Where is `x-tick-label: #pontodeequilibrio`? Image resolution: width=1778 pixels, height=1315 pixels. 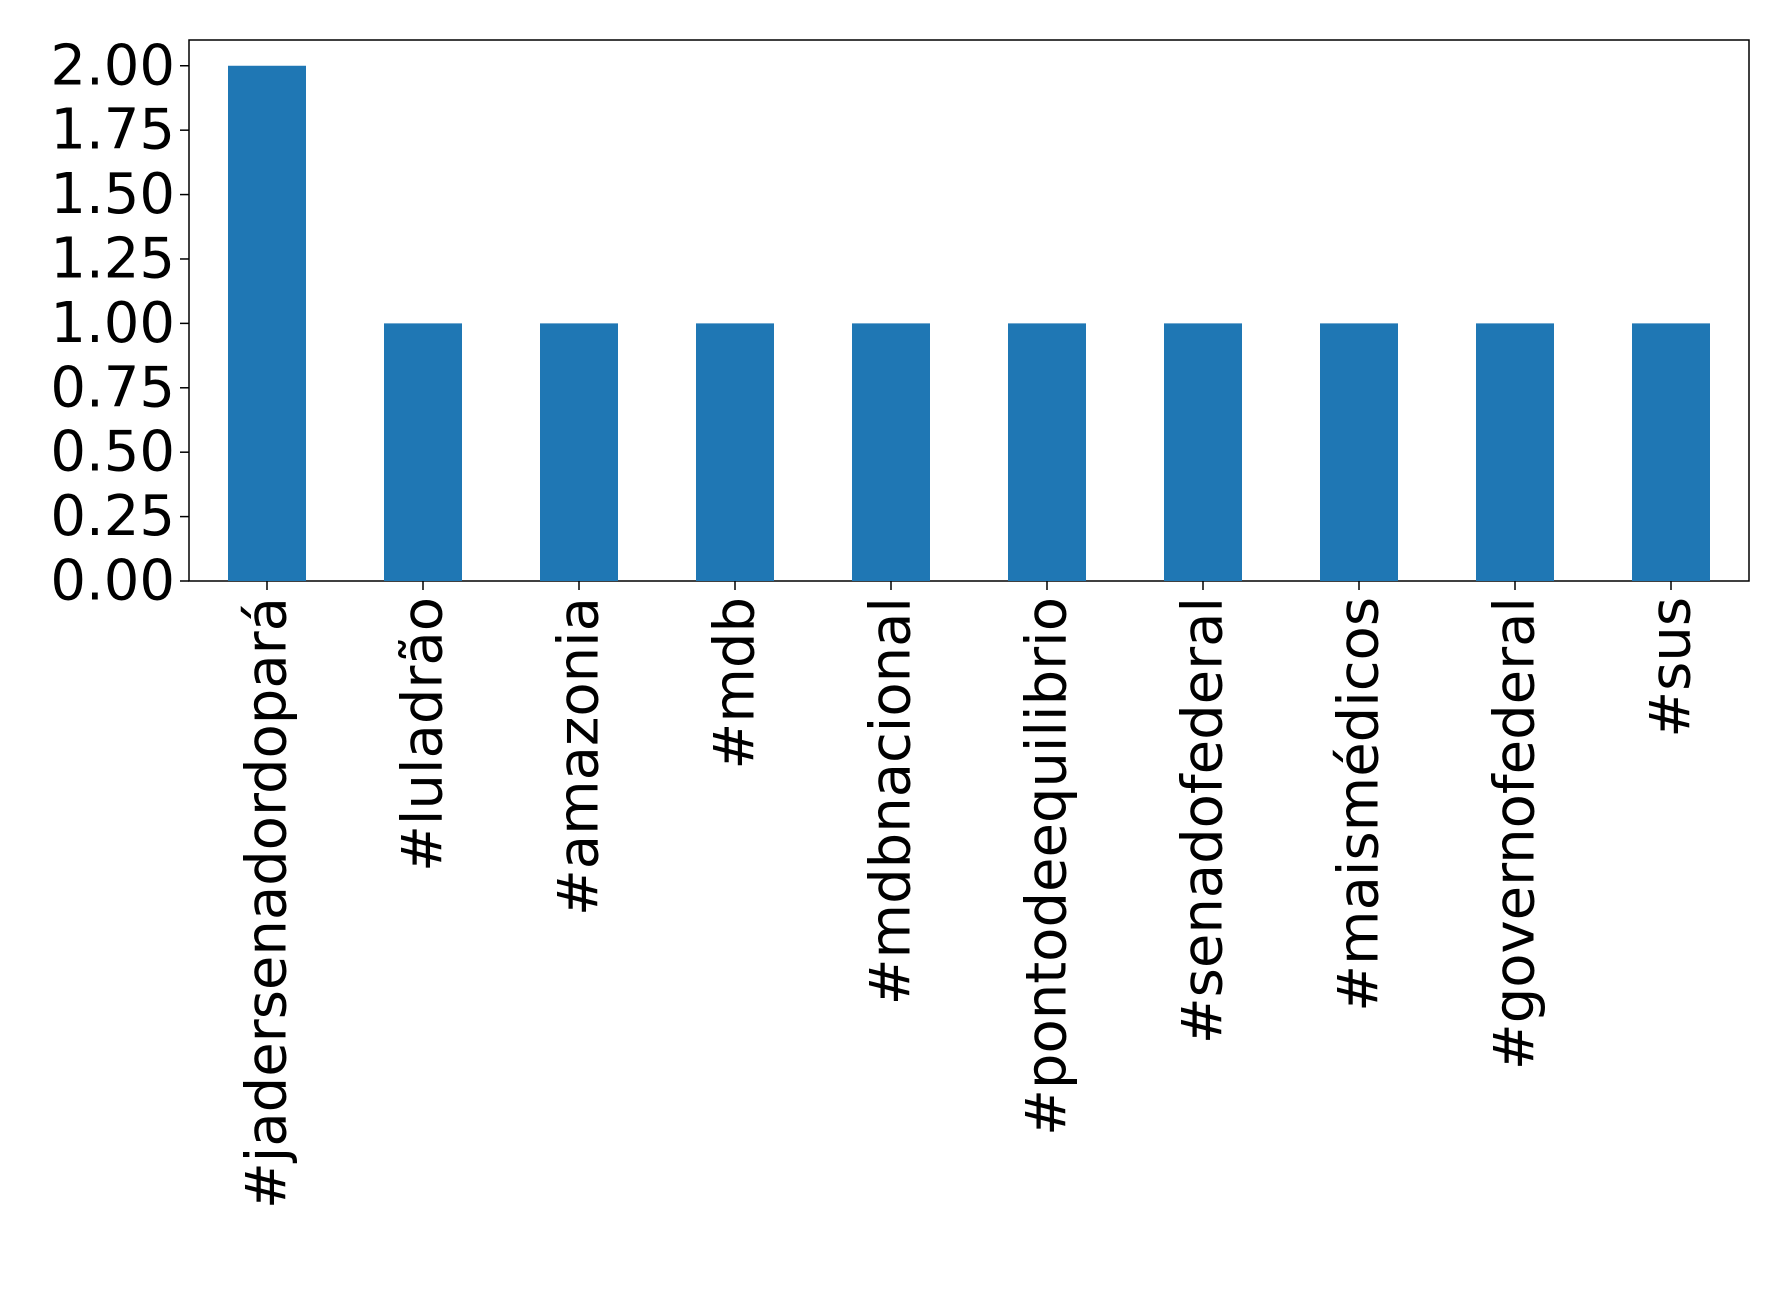 x-tick-label: #pontodeequilibrio is located at coordinates (1047, 866).